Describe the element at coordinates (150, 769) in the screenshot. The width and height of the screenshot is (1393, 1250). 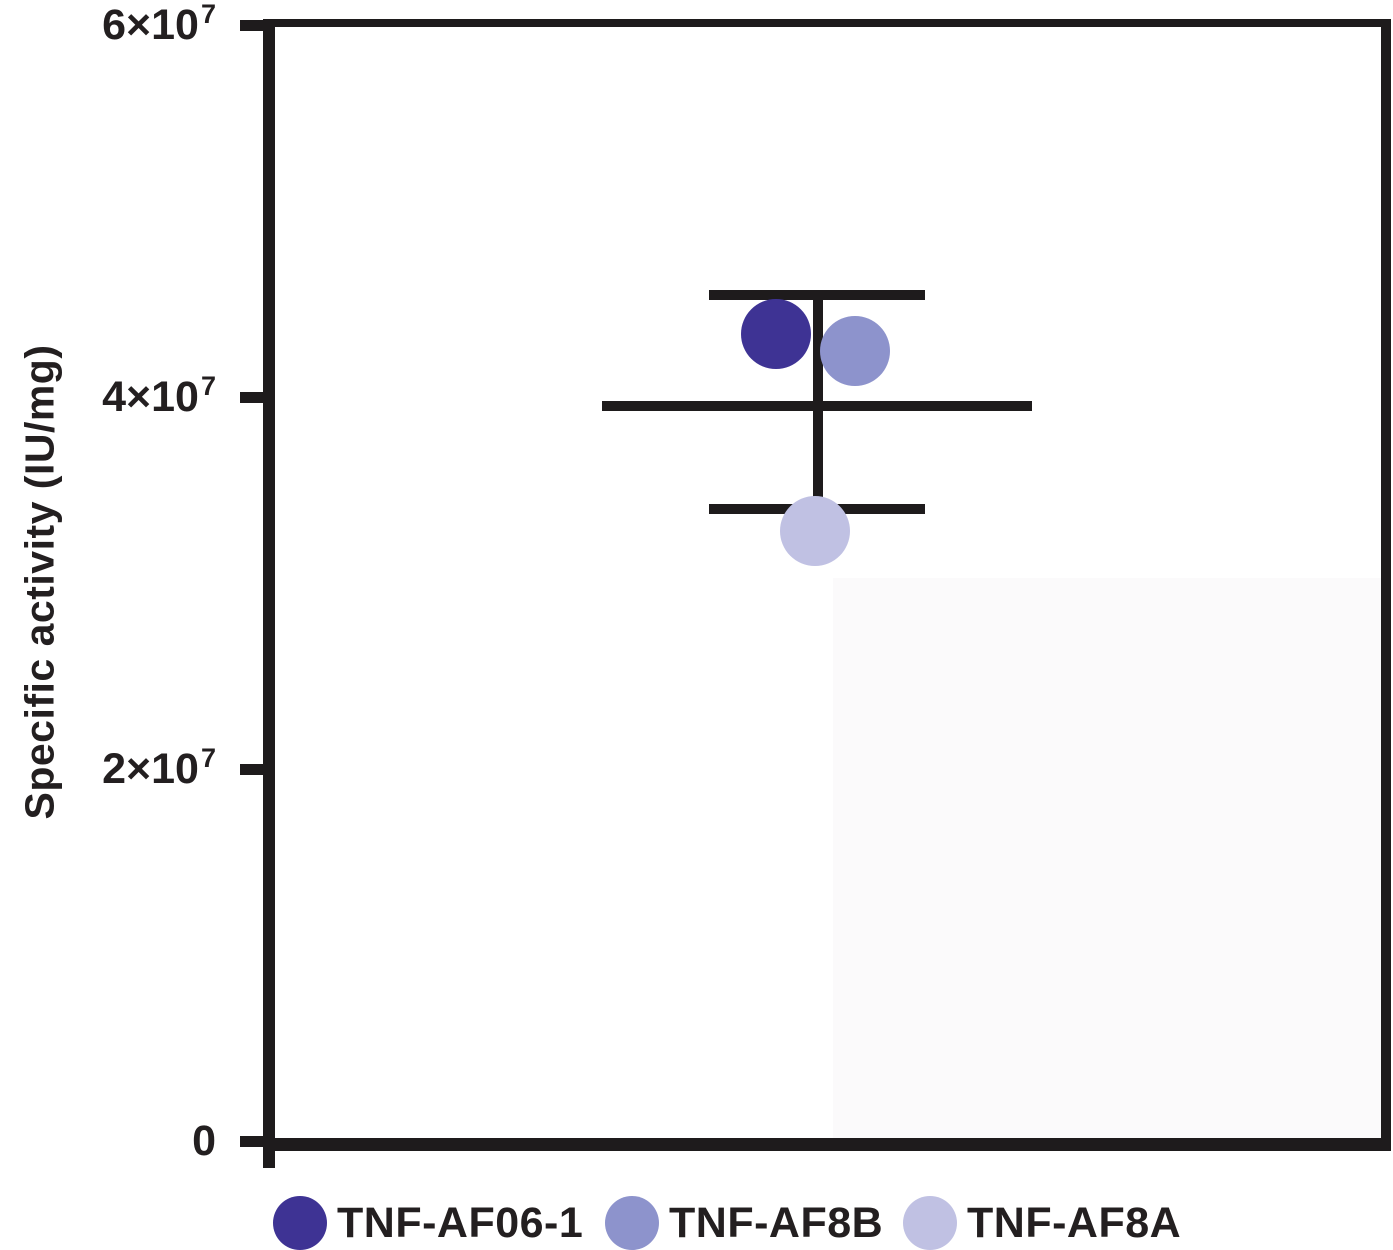
I see `tick-label-mantissa: 2×10` at that location.